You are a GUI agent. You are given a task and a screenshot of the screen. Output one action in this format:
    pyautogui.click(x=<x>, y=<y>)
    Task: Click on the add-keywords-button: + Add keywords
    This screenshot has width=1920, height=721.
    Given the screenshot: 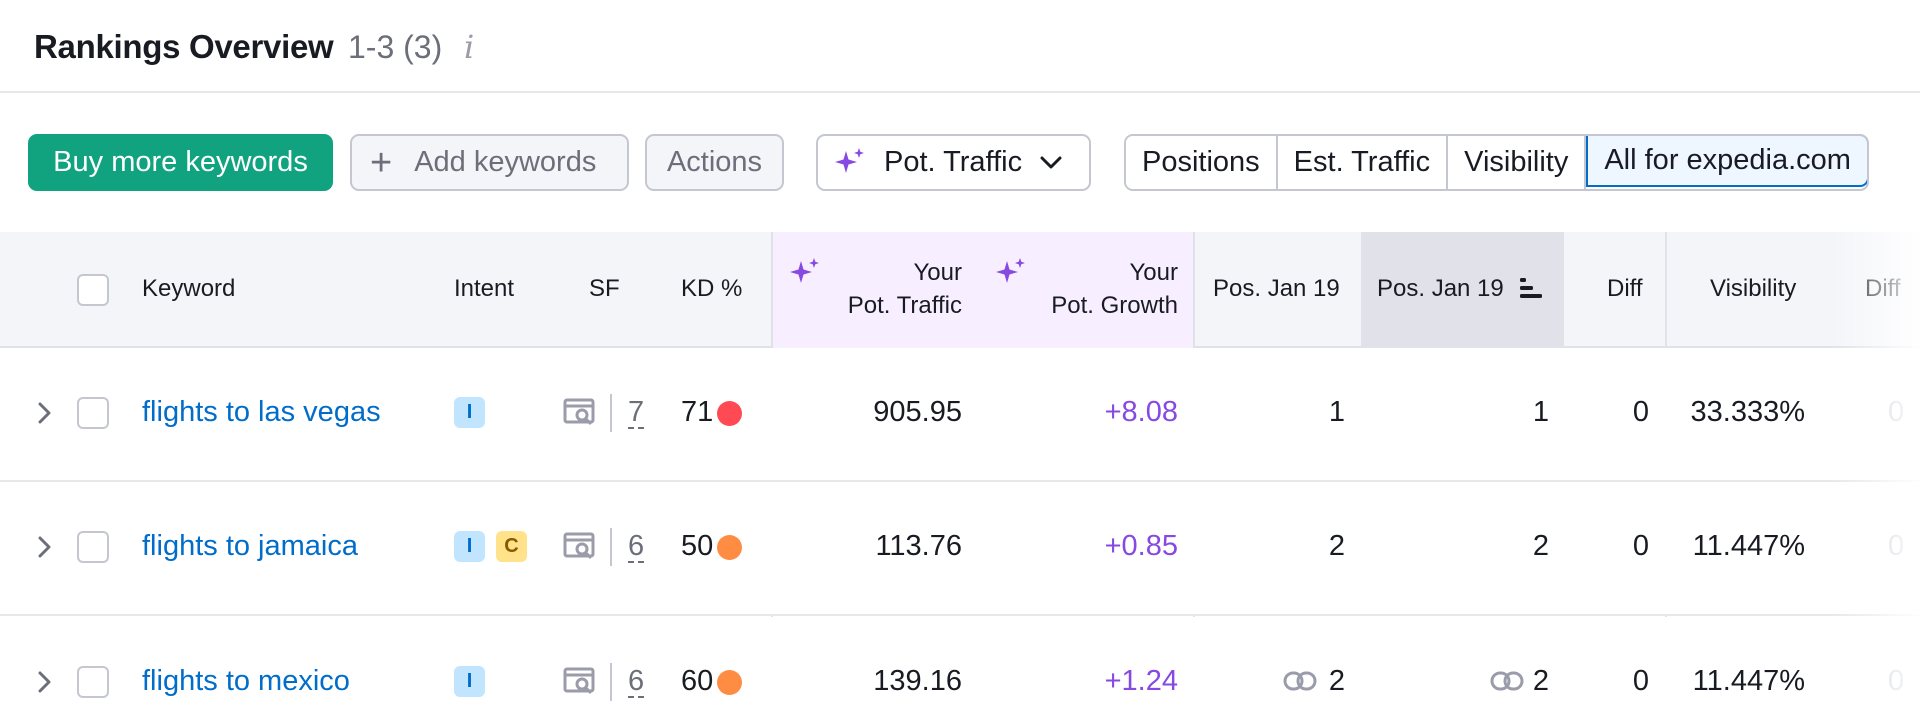 What is the action you would take?
    pyautogui.click(x=489, y=162)
    